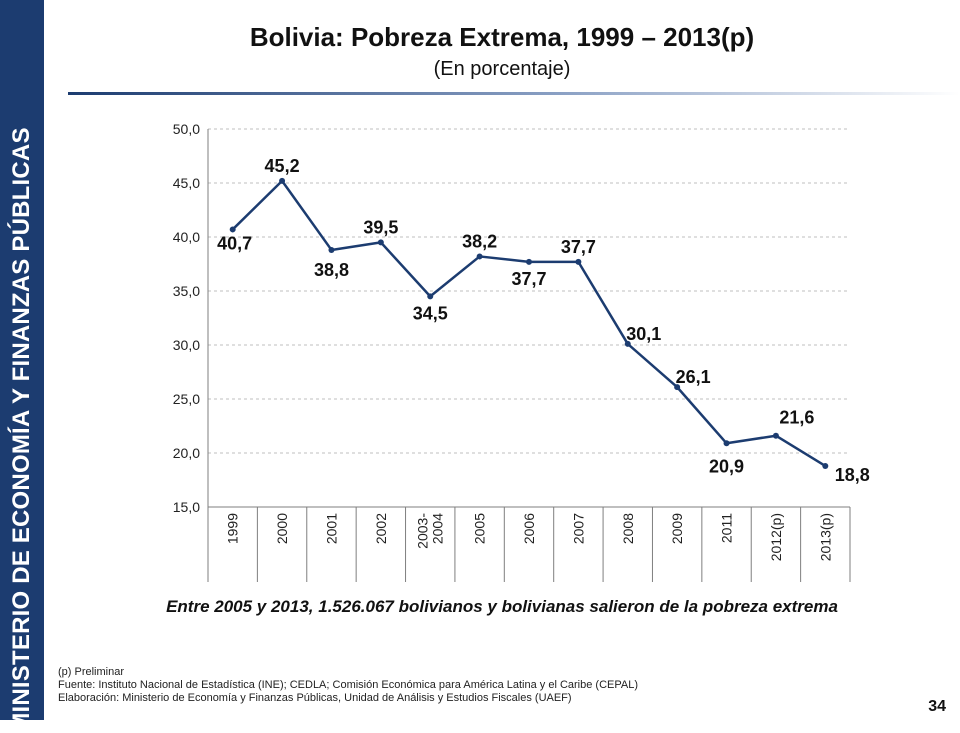  Describe the element at coordinates (578, 528) in the screenshot. I see `x-tick-label: 2007` at that location.